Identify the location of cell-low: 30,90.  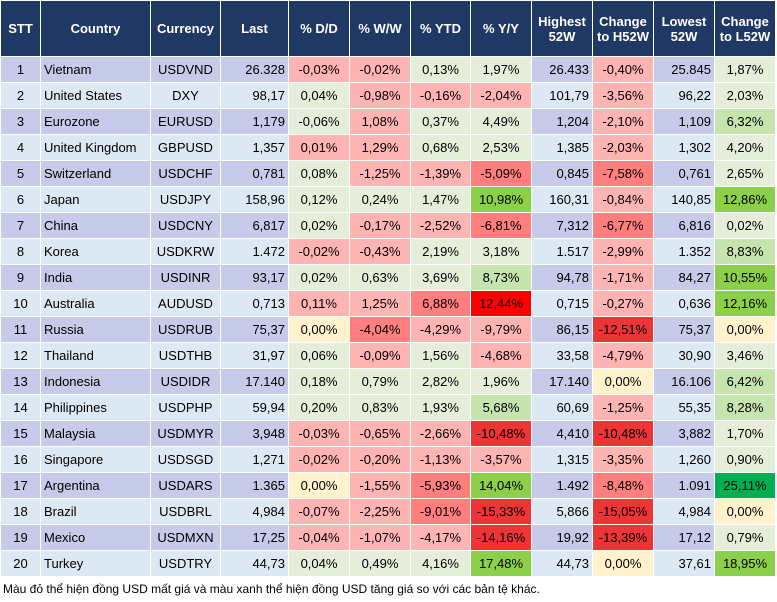
(684, 355).